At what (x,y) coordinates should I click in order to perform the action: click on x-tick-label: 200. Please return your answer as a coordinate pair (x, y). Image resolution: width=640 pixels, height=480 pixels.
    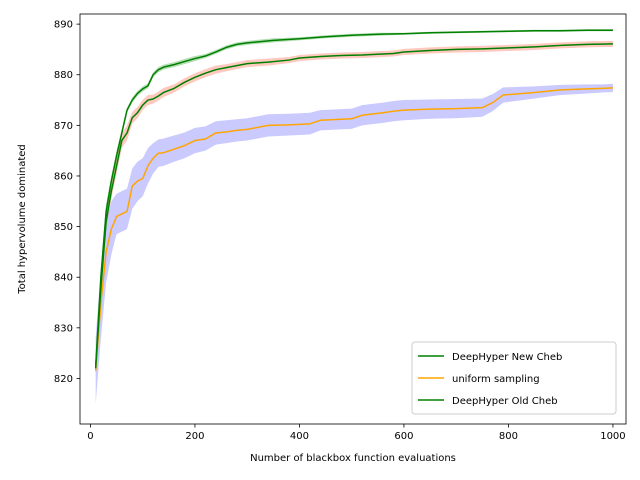
    Looking at the image, I should click on (194, 436).